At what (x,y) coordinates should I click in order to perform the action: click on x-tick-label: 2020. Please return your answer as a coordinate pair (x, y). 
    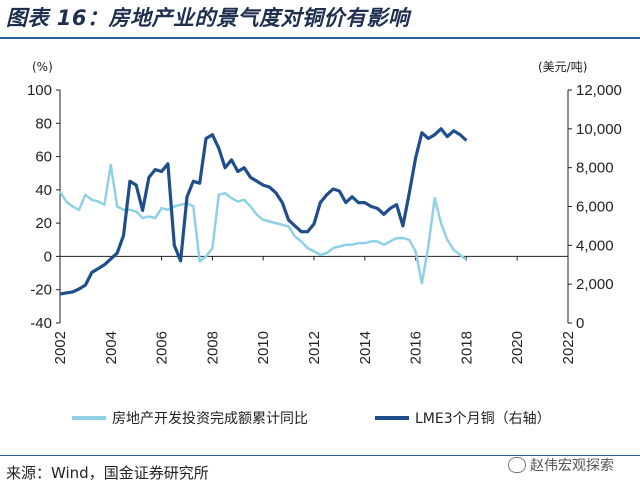
    Looking at the image, I should click on (517, 347).